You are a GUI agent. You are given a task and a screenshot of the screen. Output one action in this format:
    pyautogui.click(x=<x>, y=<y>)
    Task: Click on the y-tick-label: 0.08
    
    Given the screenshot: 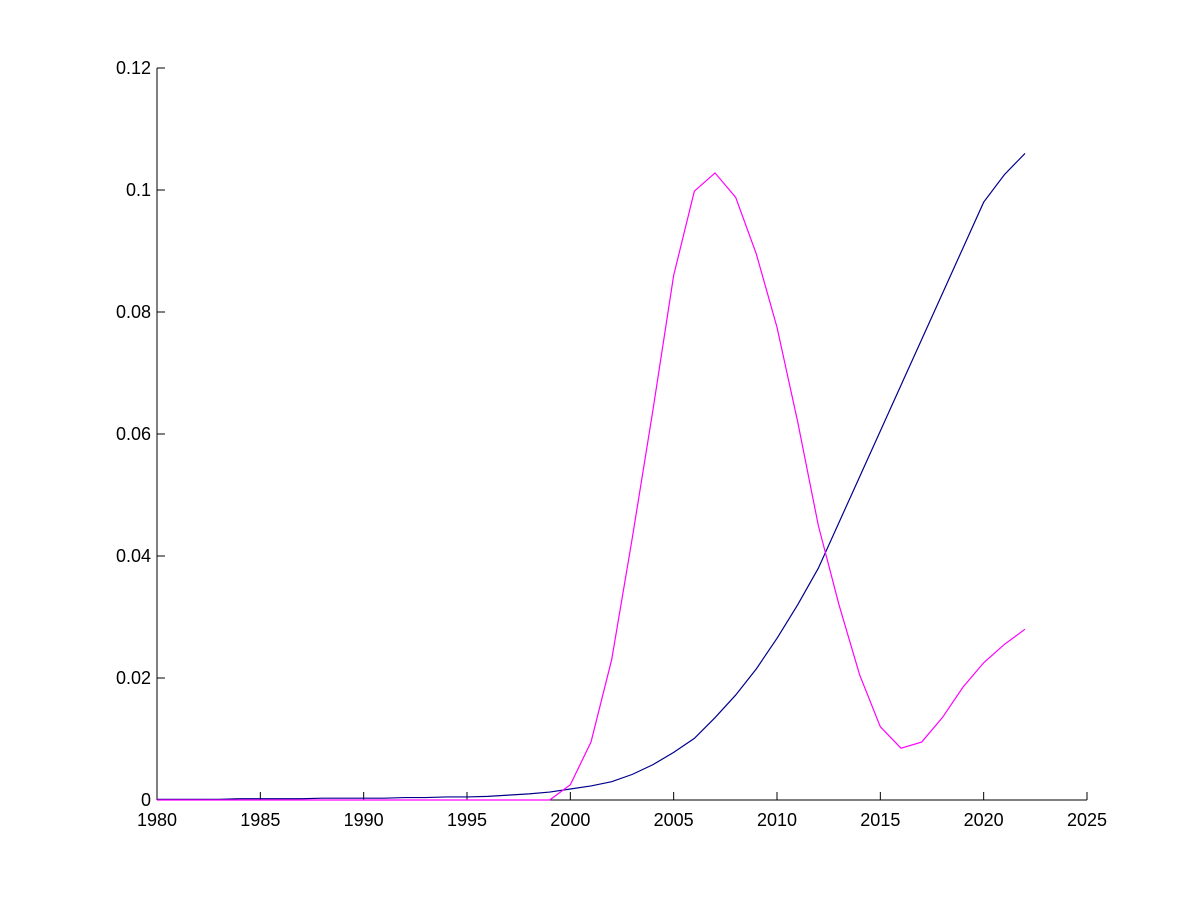 What is the action you would take?
    pyautogui.click(x=133, y=312)
    